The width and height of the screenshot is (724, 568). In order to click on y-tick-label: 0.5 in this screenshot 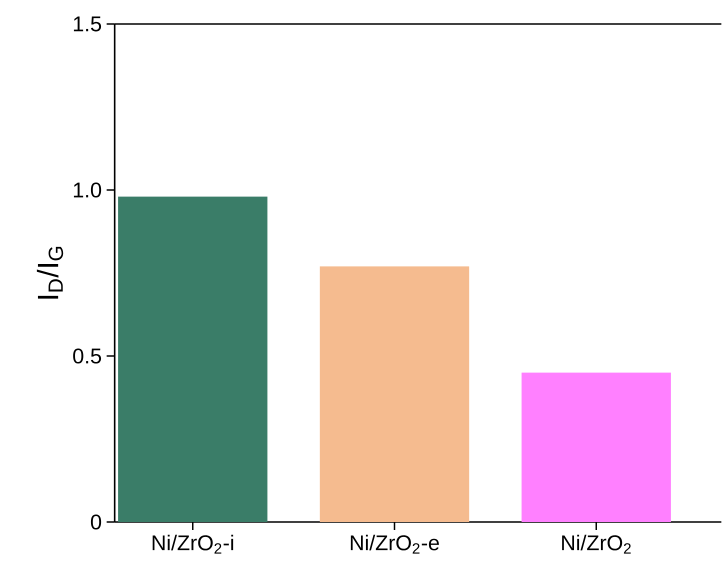, I will do `click(87, 356)`.